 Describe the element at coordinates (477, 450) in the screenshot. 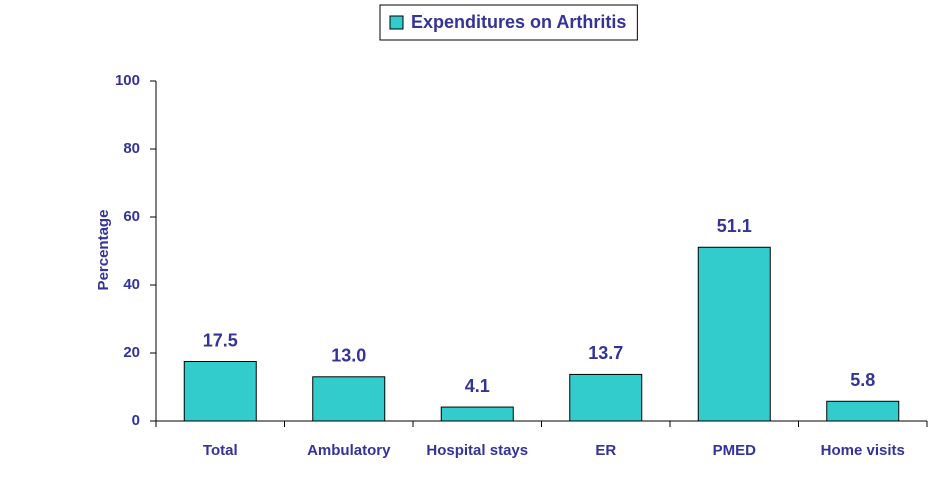

I see `x-tick-label: Hospital stays` at that location.